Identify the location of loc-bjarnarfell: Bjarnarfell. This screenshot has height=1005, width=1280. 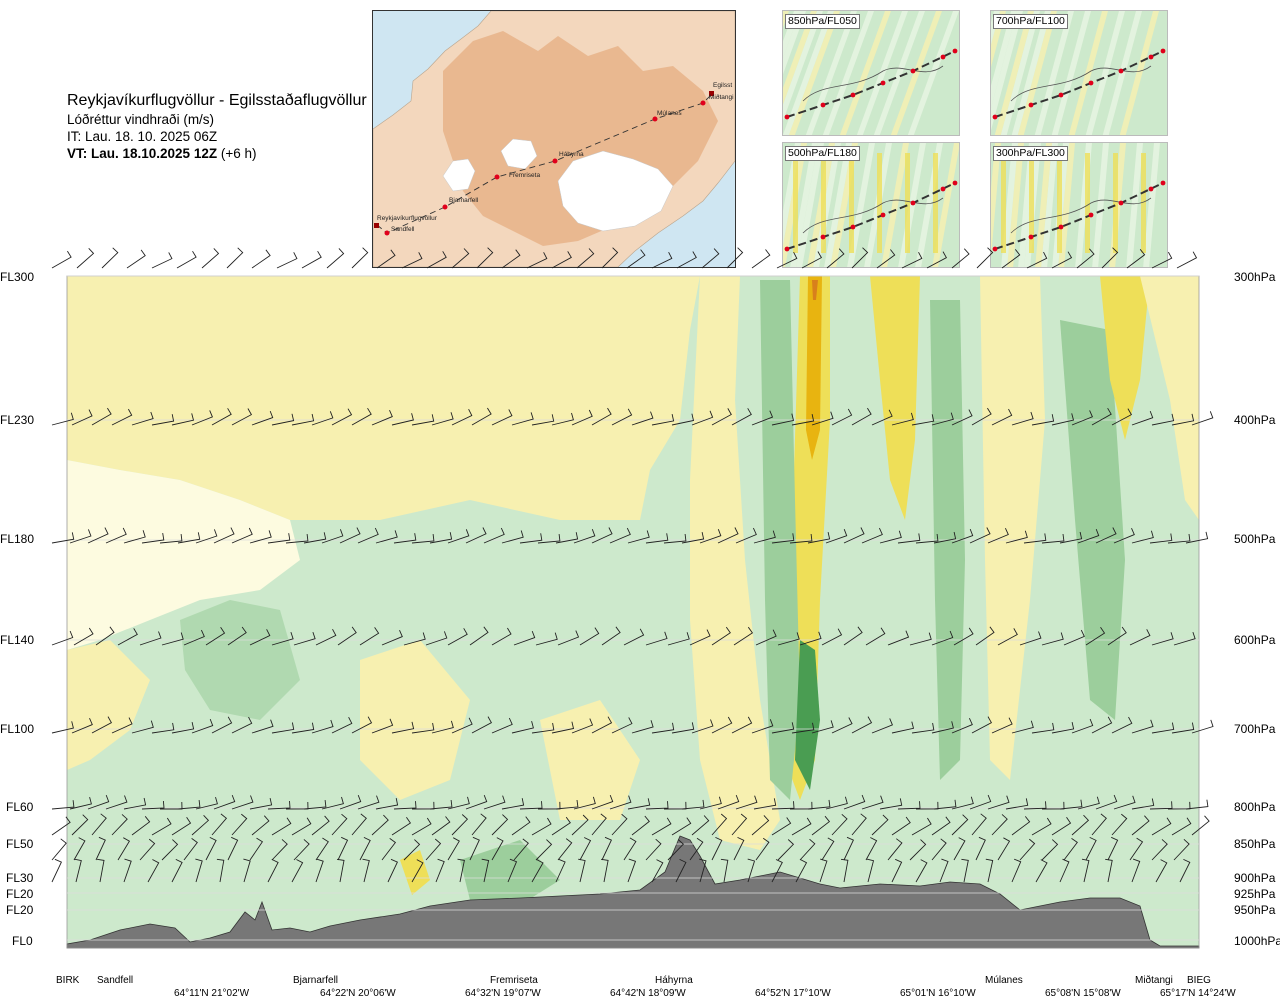
(316, 980).